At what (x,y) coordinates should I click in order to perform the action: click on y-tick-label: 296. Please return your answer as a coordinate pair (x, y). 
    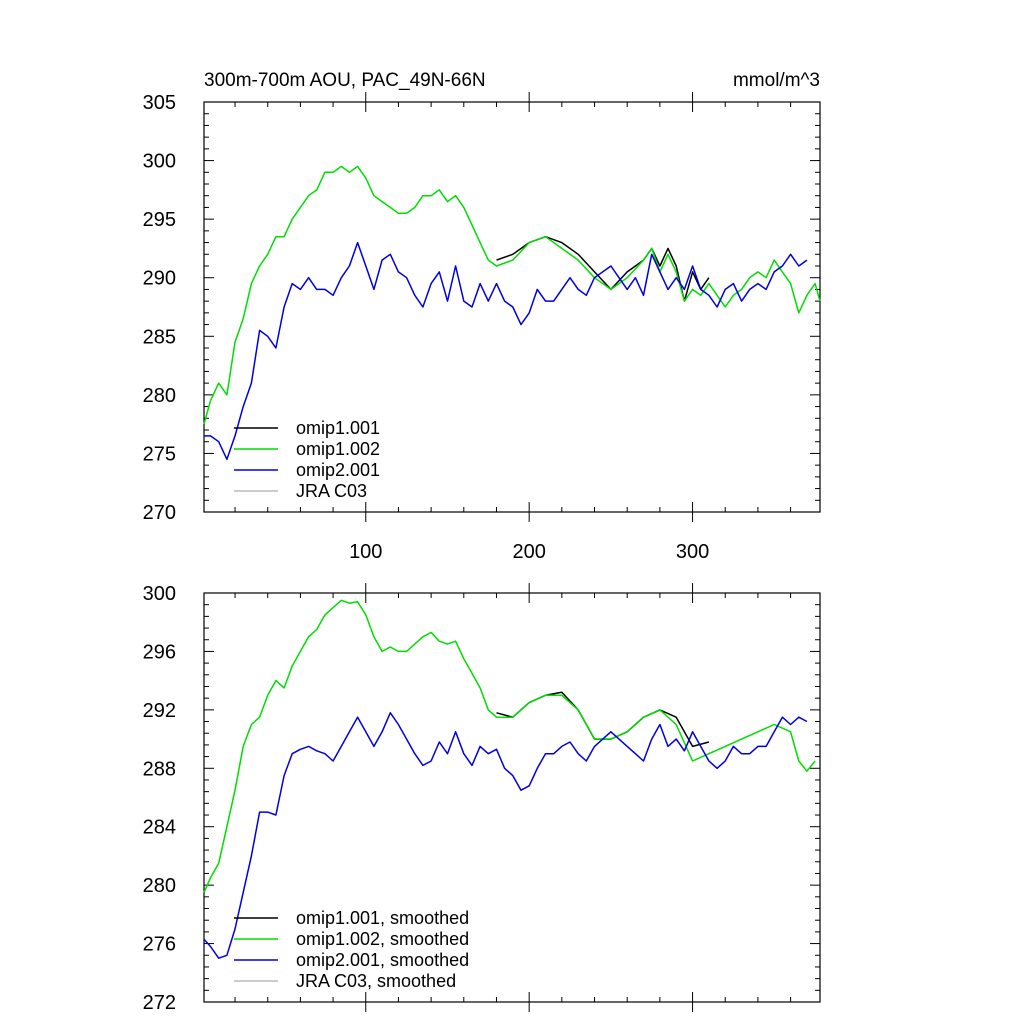
    Looking at the image, I should click on (159, 652).